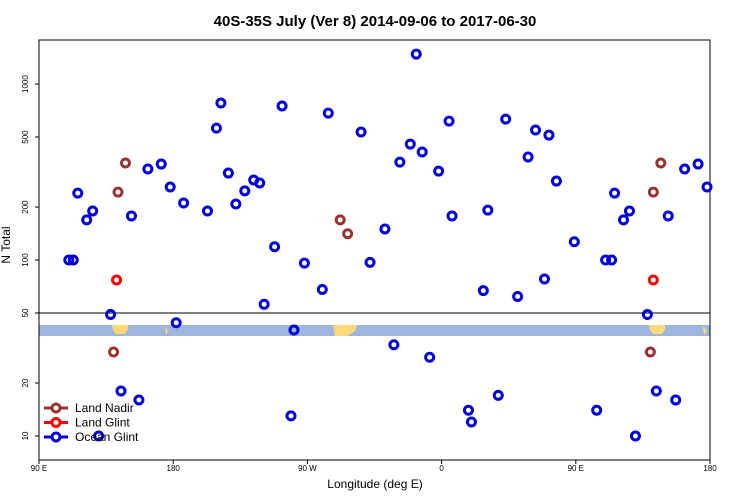  What do you see at coordinates (25, 260) in the screenshot?
I see `y-tick-label: 100` at bounding box center [25, 260].